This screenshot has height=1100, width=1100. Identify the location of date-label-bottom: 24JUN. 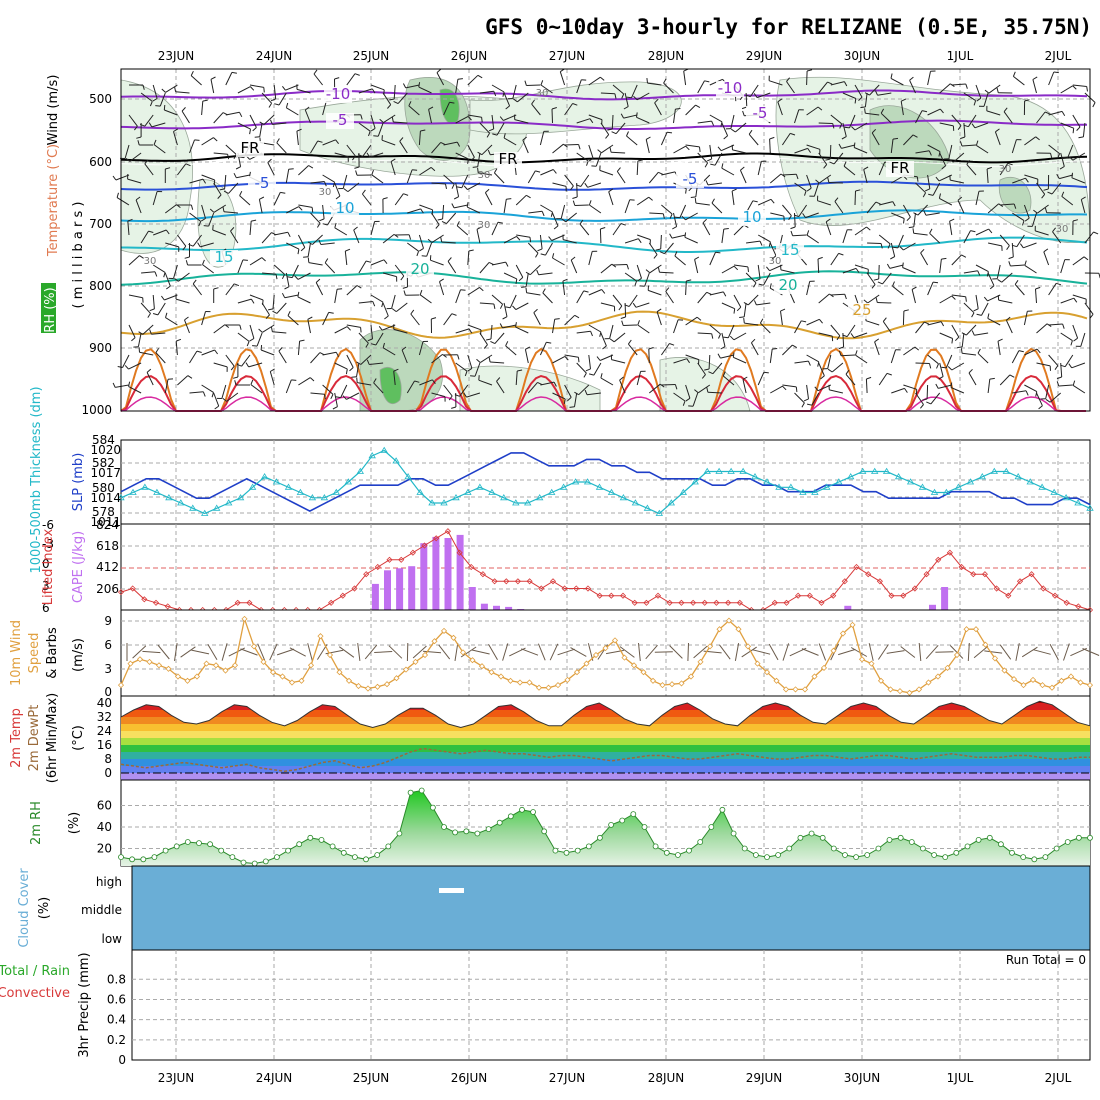
(274, 1078).